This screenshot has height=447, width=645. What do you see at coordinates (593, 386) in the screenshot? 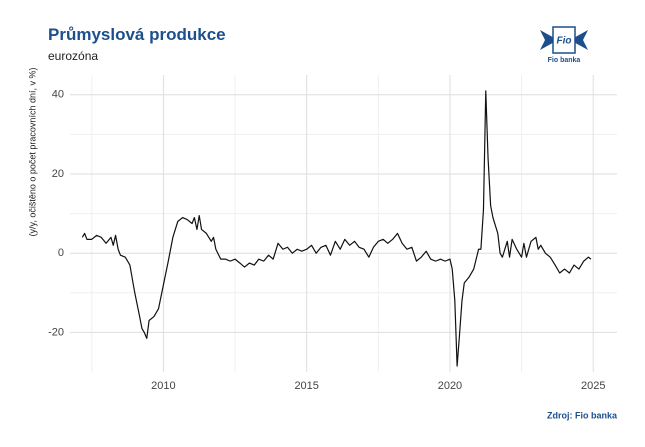
I see `x-tick-label: 2025` at bounding box center [593, 386].